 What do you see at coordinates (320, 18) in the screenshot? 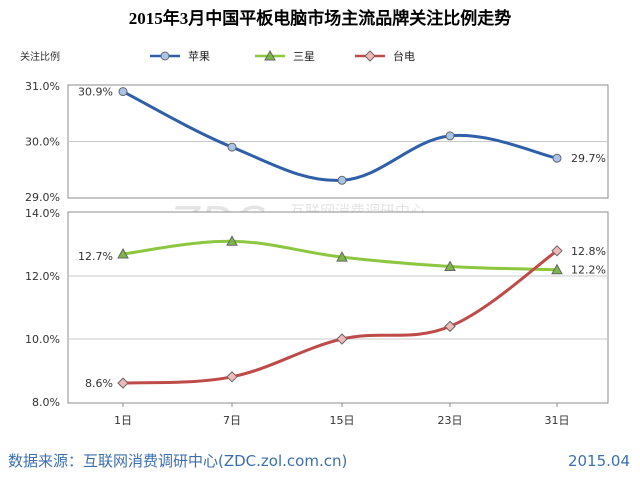
I see `chart-title: 2015年3月中国平板电脑市场主流品牌关注比例走势` at bounding box center [320, 18].